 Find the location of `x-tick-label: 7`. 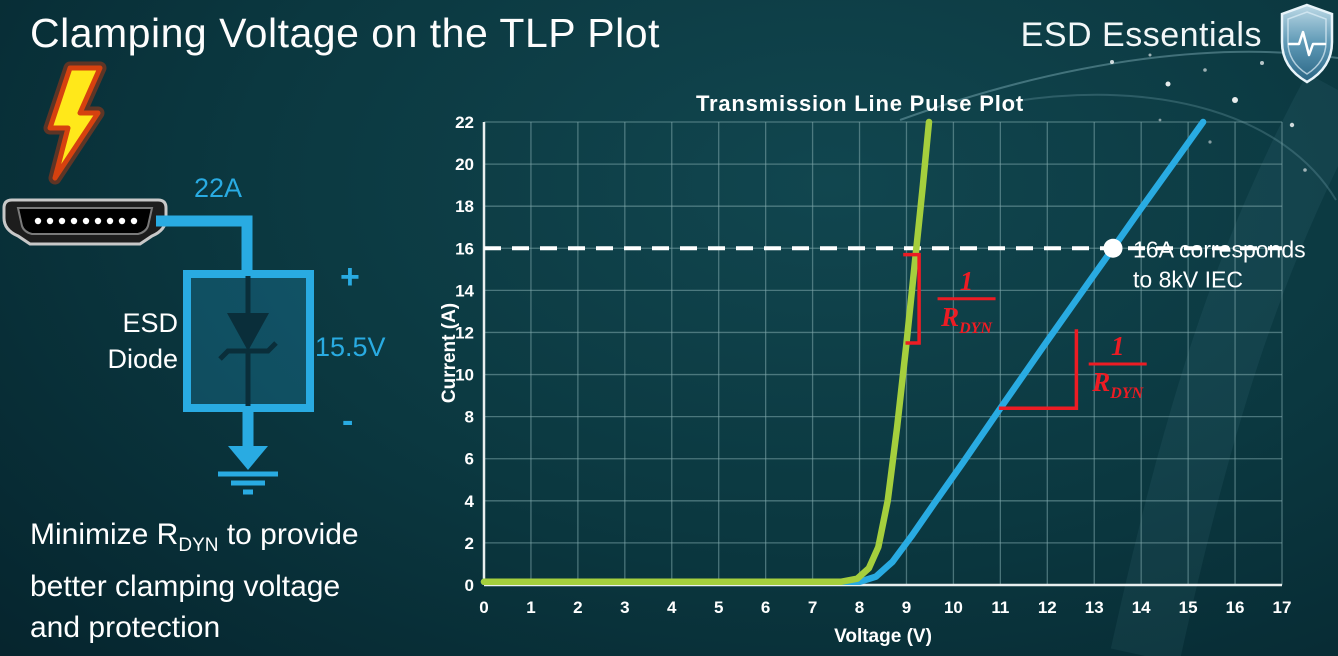

x-tick-label: 7 is located at coordinates (812, 607).